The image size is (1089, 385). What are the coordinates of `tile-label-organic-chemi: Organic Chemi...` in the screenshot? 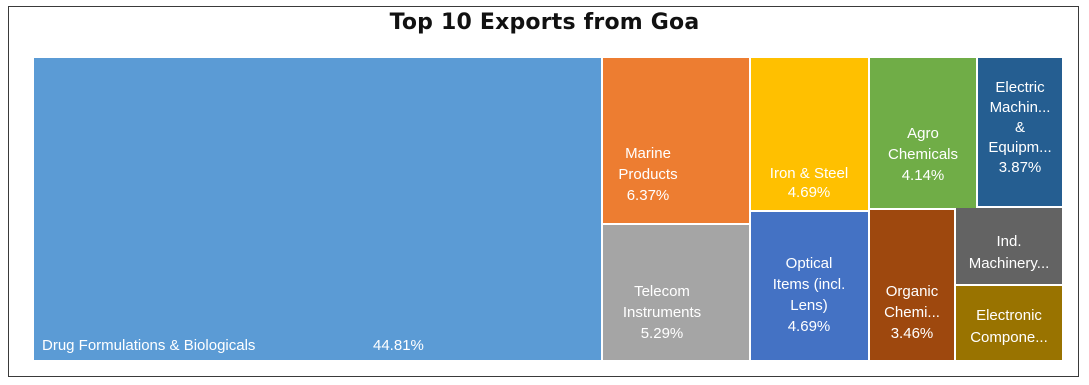 It's located at (912, 302).